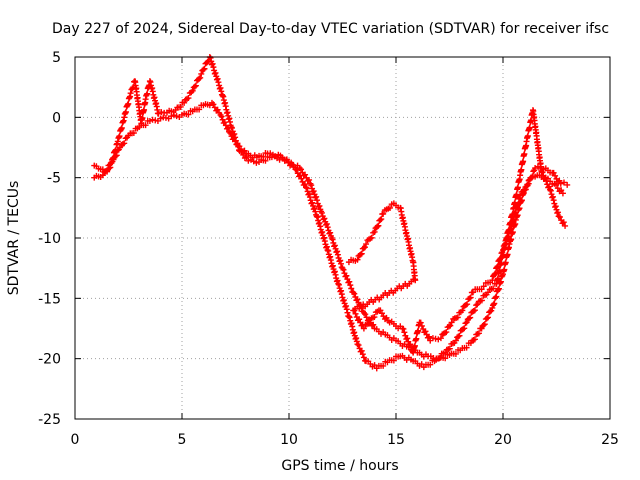 This screenshot has height=480, width=640. Describe the element at coordinates (56, 58) in the screenshot. I see `y-tick-label: 5` at that location.